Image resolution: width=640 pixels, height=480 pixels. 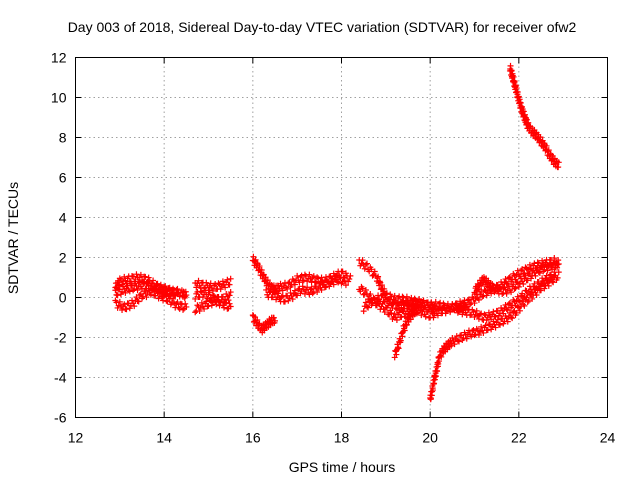 I want to click on y-tick-label: -6, so click(x=60, y=418).